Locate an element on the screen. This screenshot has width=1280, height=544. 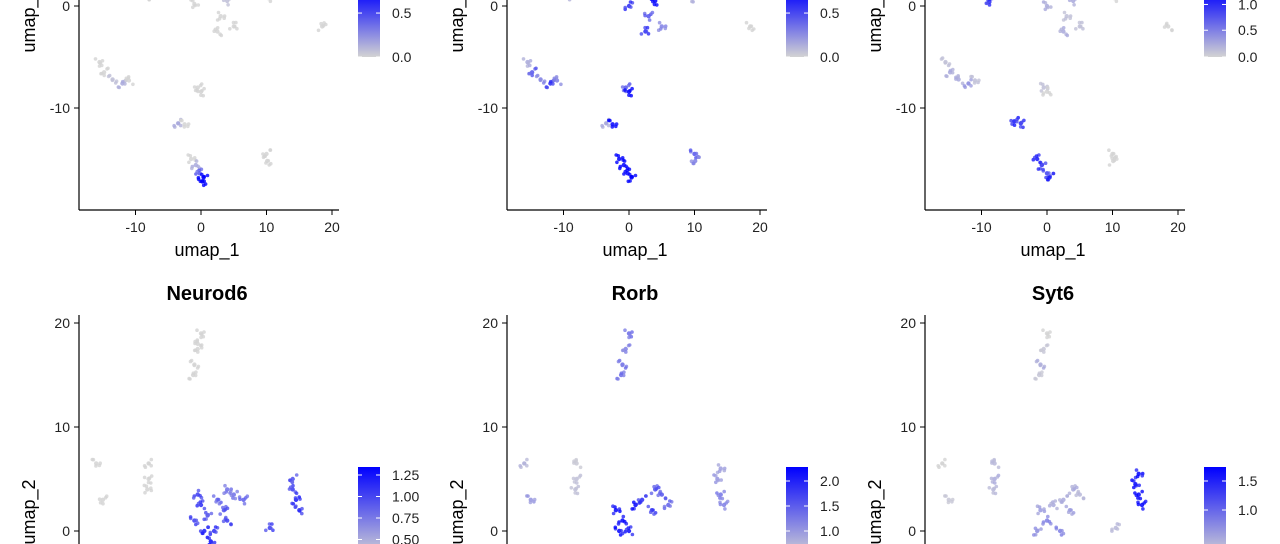
legend-label: 1.25 is located at coordinates (405, 475).